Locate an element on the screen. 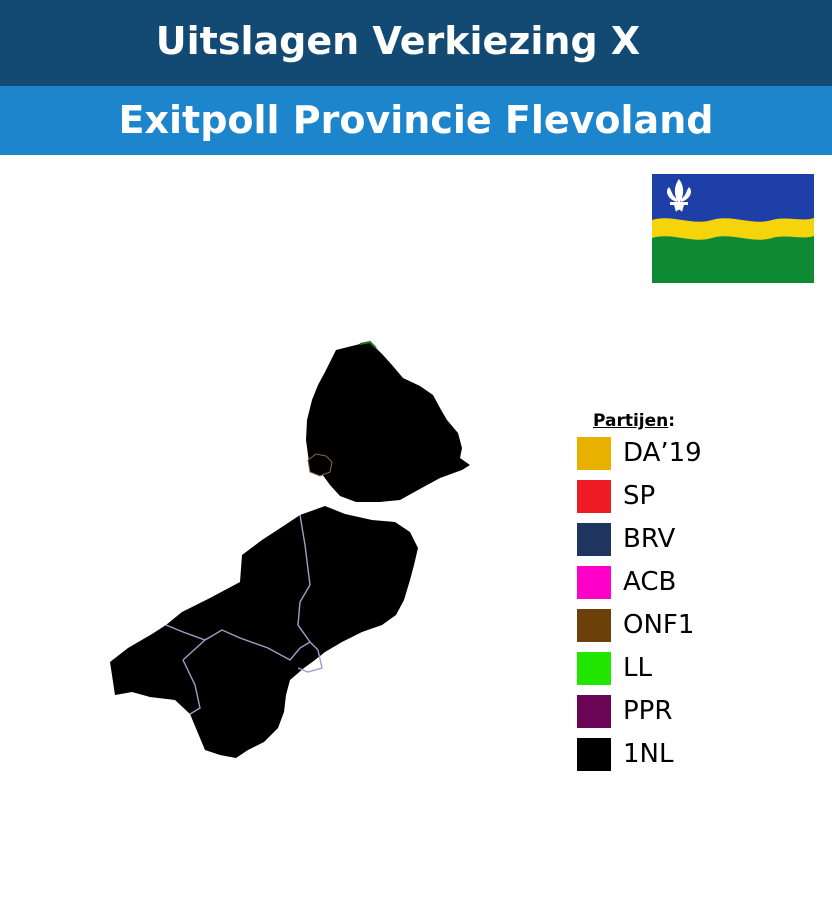  legend-item: 1NL is located at coordinates (697, 754).